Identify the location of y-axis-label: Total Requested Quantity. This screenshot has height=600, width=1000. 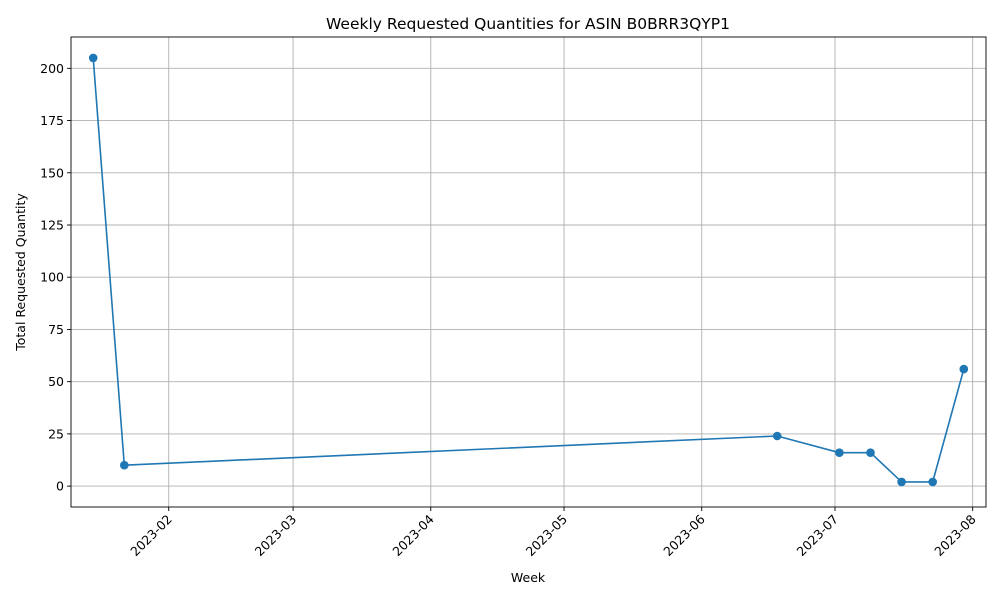
(20, 272).